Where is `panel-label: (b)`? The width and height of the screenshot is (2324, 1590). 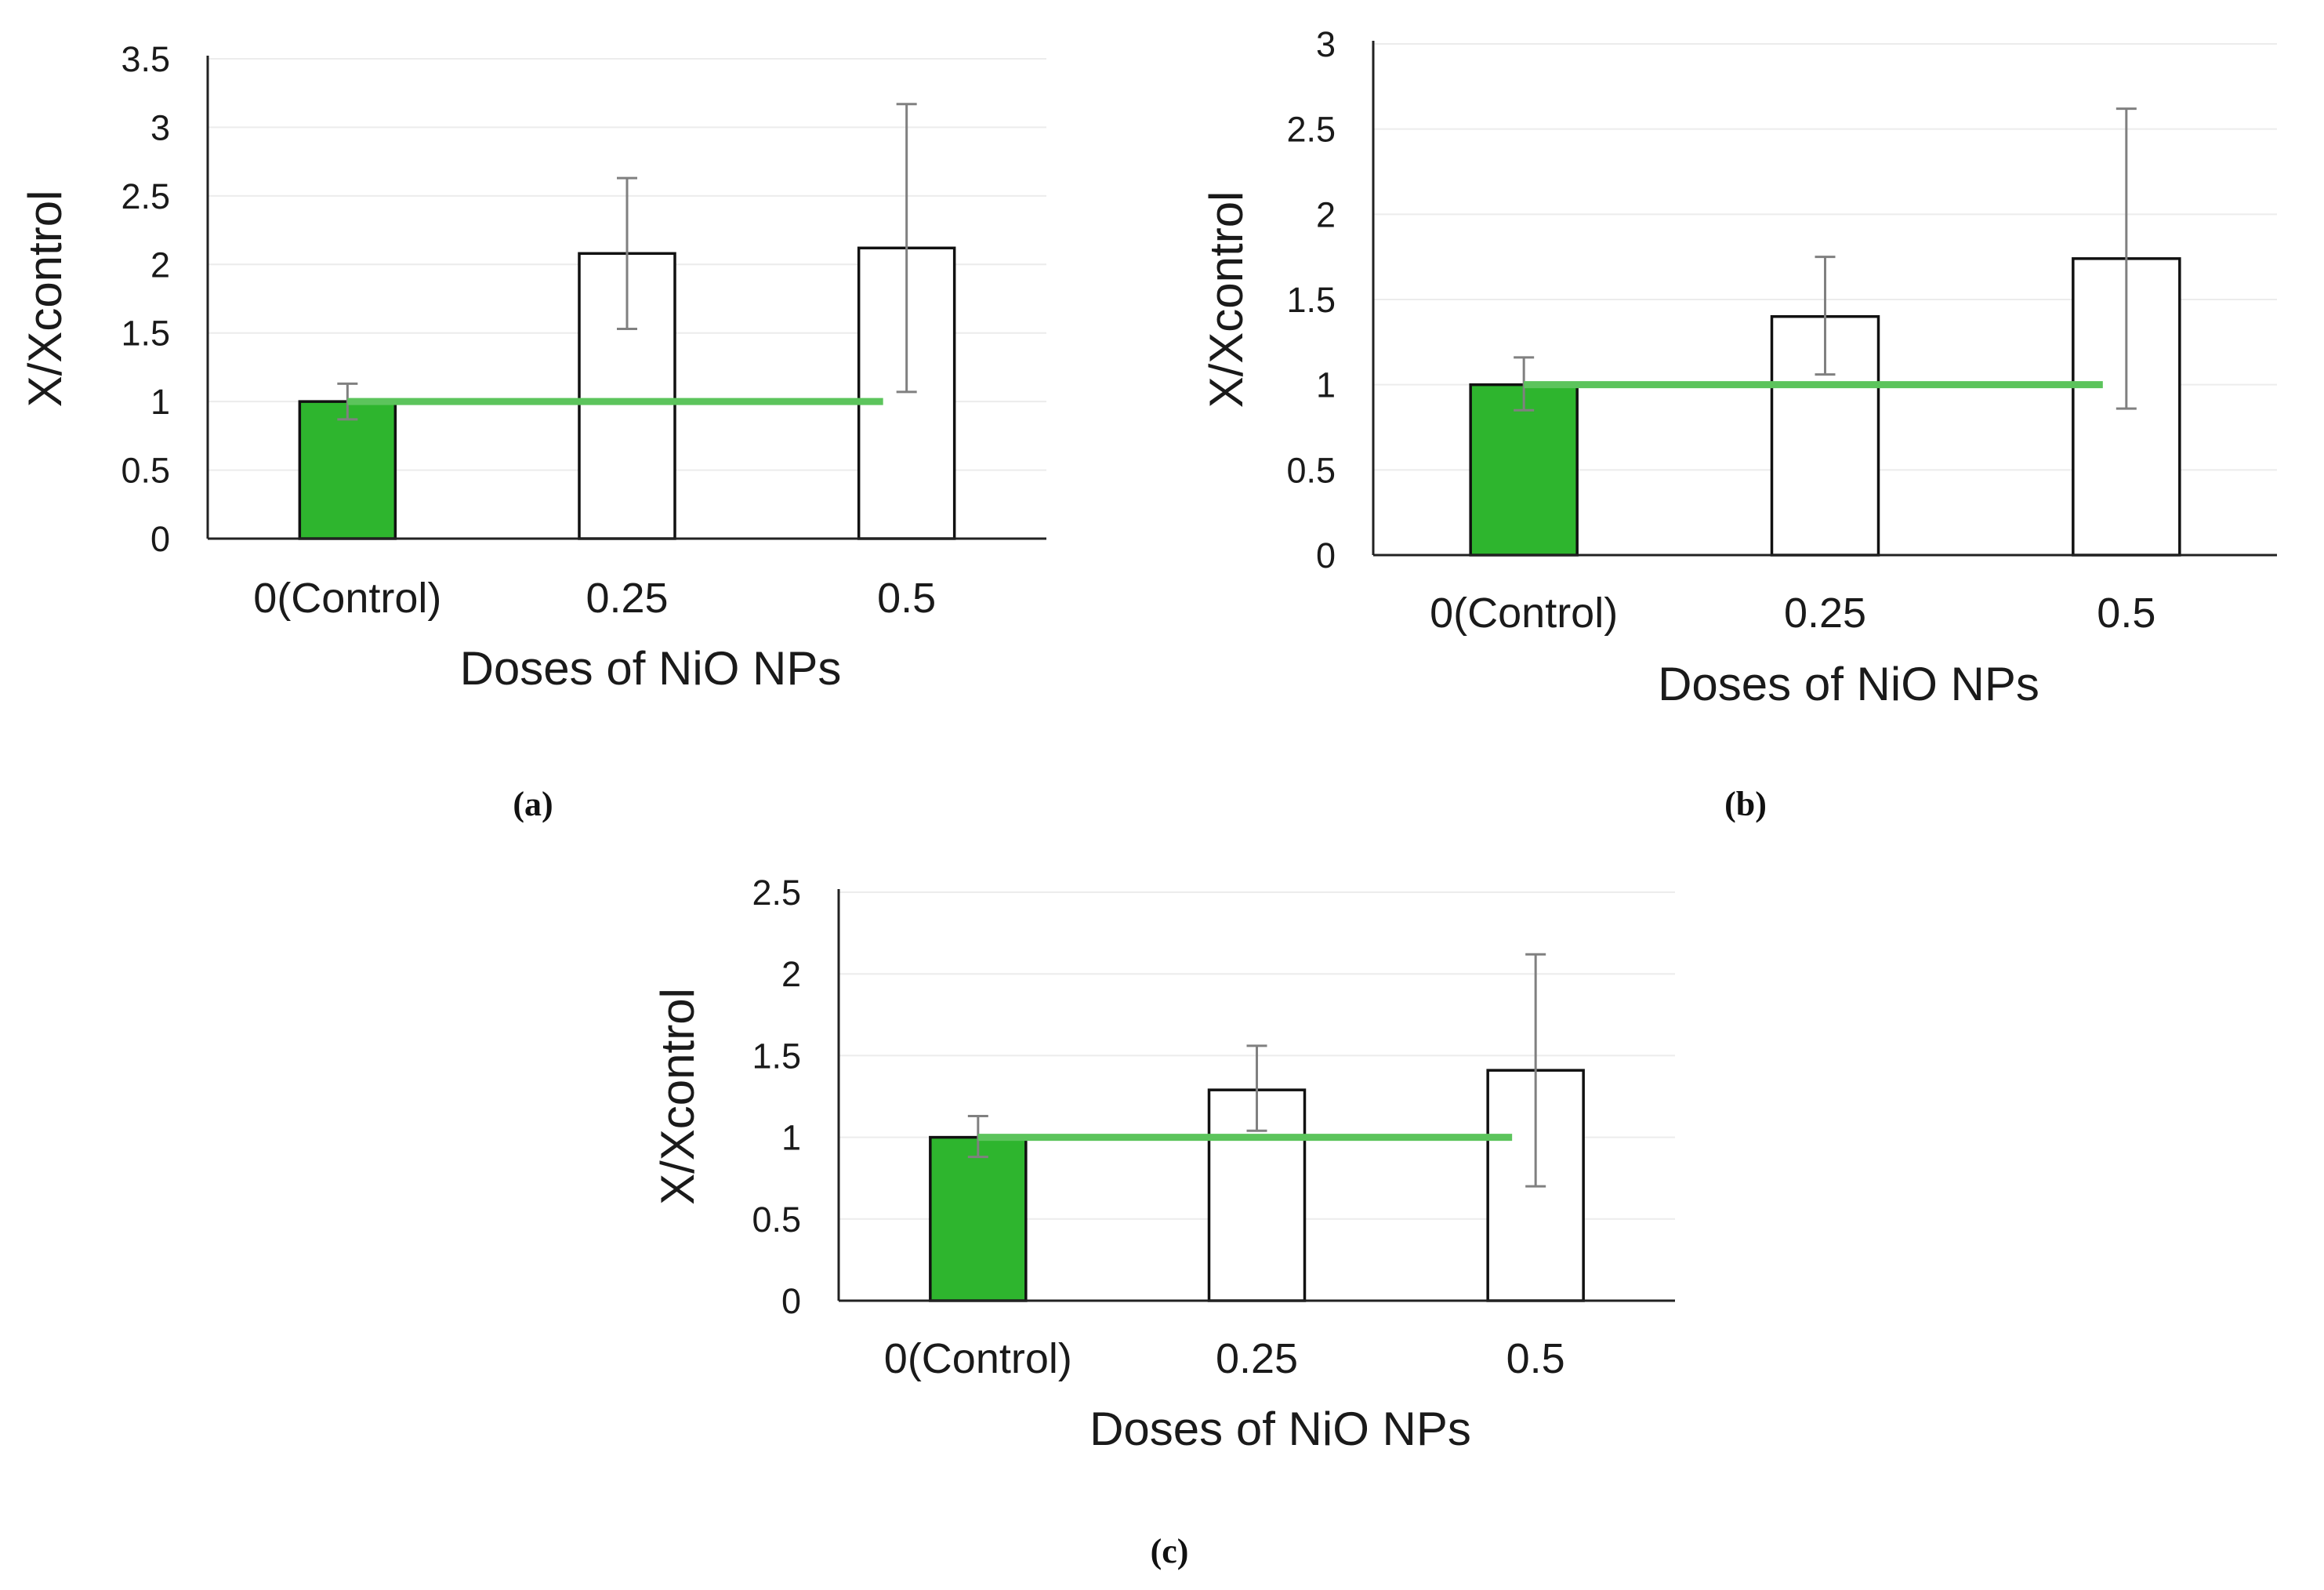 panel-label: (b) is located at coordinates (1745, 804).